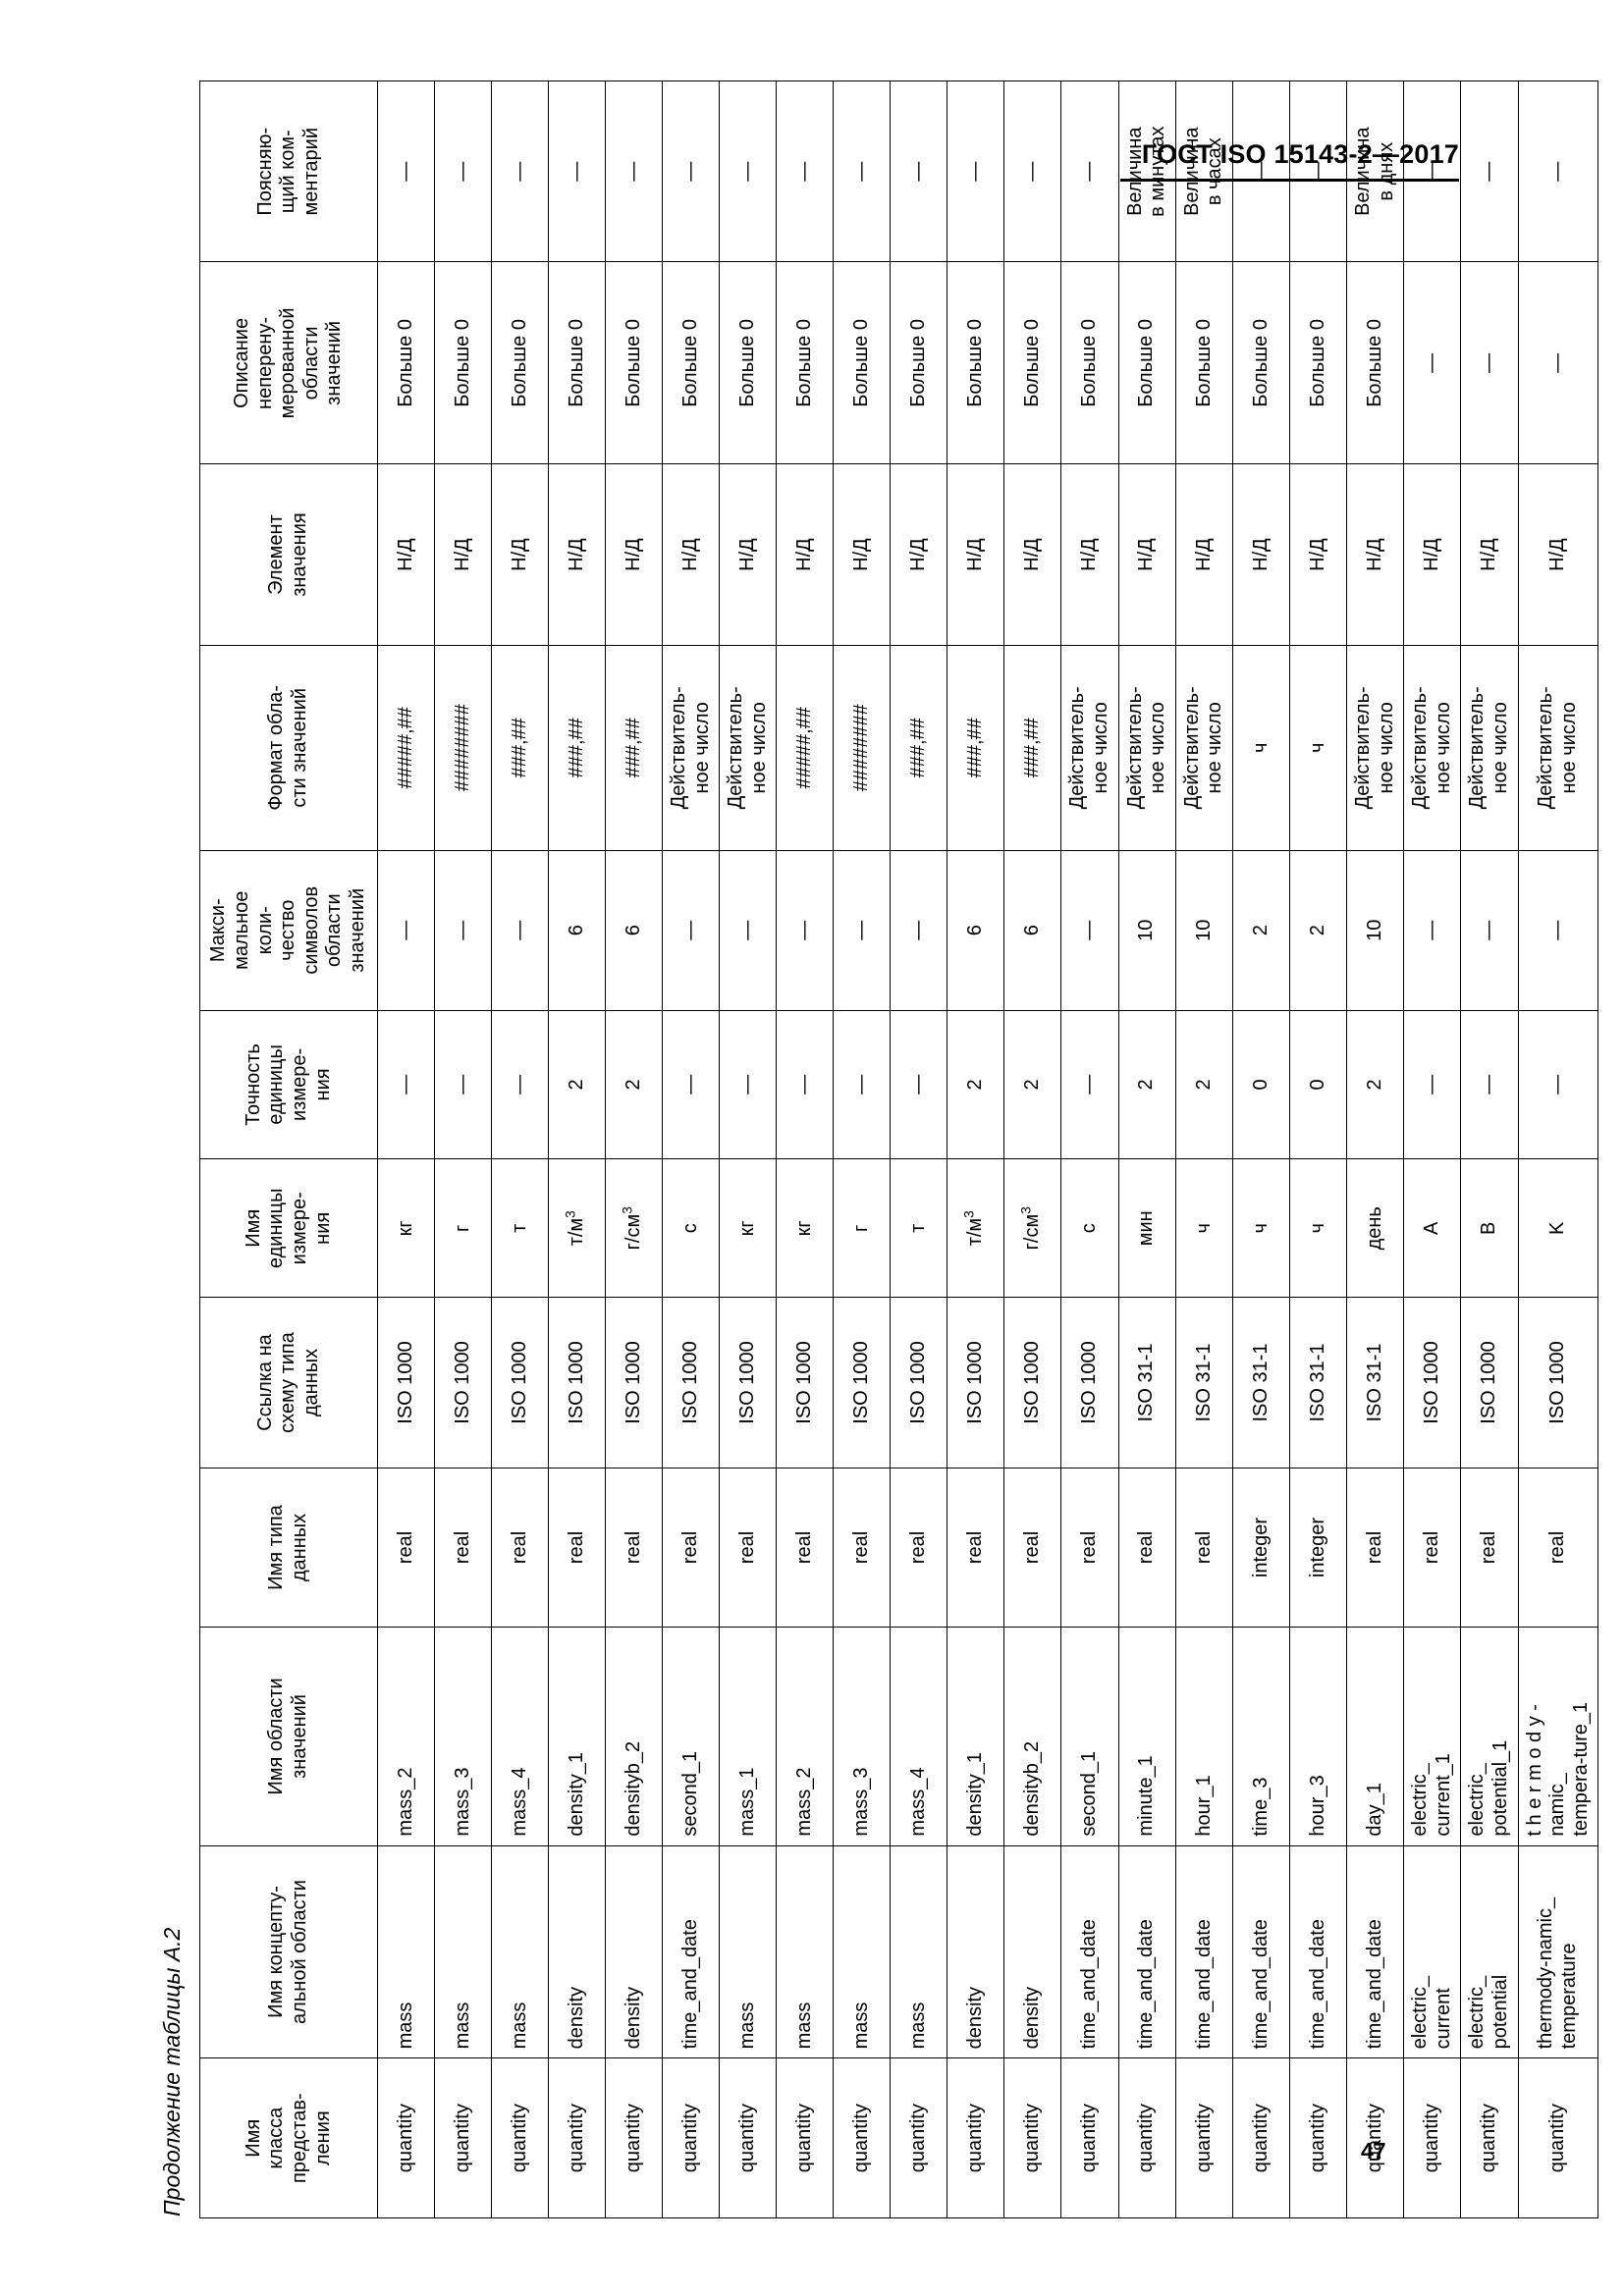 The height and width of the screenshot is (2296, 1624). What do you see at coordinates (288, 171) in the screenshot?
I see `col-header-comment: Поясняю-щий ком-ментарий` at bounding box center [288, 171].